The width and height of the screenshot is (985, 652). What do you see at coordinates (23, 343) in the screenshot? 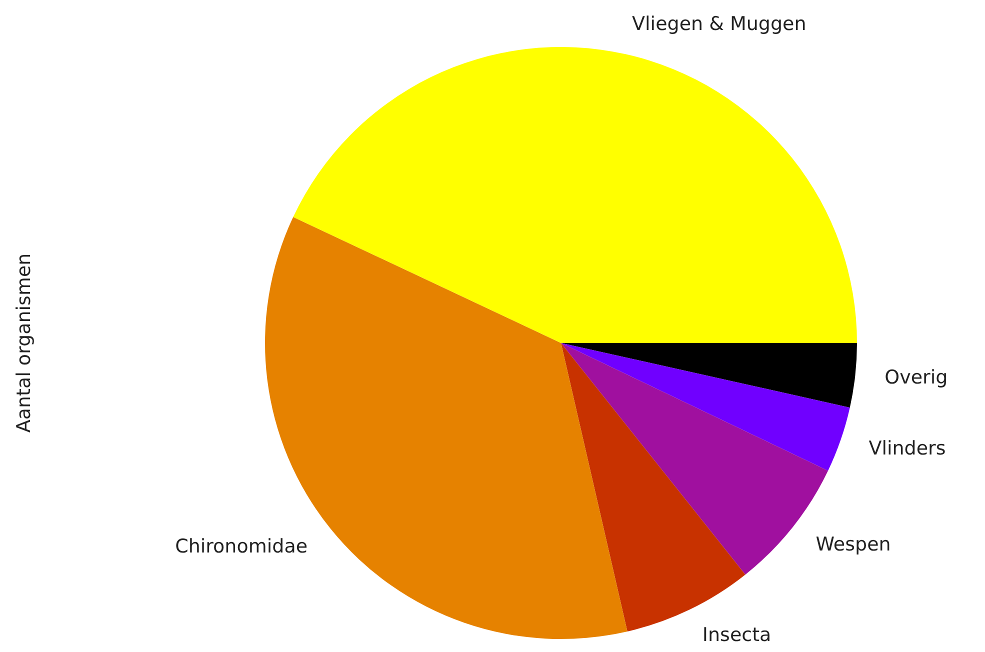
I see `text: Aantal organismen` at bounding box center [23, 343].